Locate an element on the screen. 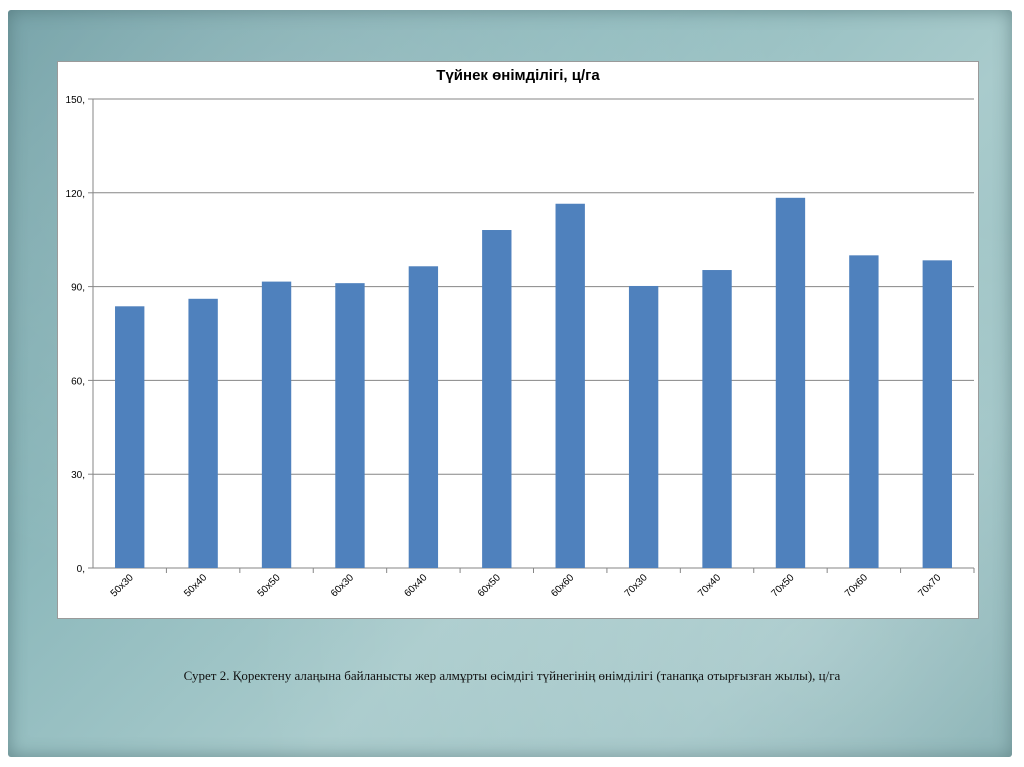  x-tick-label: 60x50 is located at coordinates (489, 585).